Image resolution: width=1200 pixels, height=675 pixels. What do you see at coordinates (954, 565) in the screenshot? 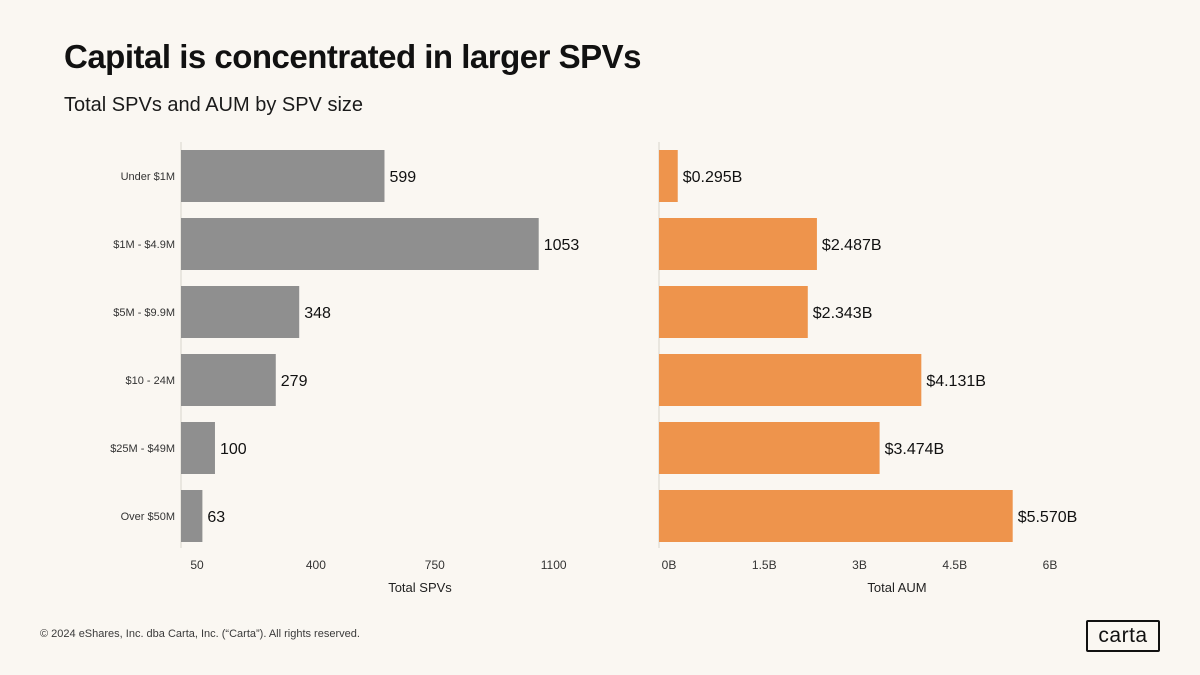
I see `aum-tick-label-3: 4.5B` at bounding box center [954, 565].